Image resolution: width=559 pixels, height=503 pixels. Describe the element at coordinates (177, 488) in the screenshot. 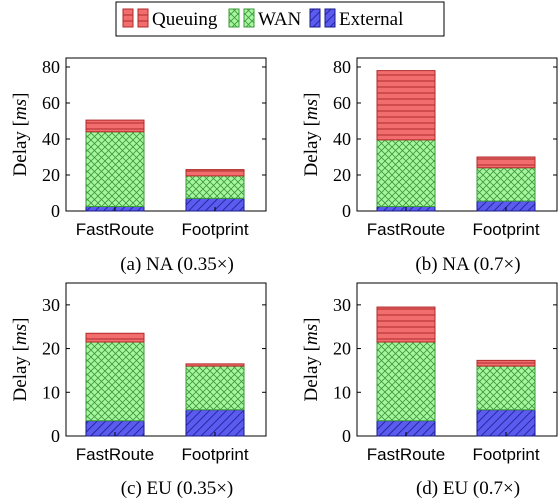

I see `panel-caption: (c) EU (0.35×)` at that location.